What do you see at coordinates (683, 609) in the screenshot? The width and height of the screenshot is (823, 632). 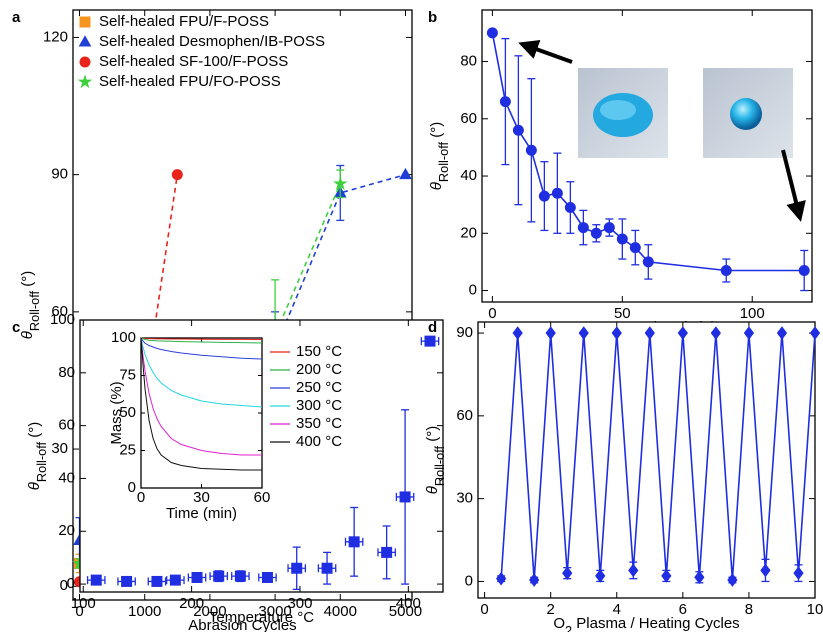 I see `x-tick-label: 6` at bounding box center [683, 609].